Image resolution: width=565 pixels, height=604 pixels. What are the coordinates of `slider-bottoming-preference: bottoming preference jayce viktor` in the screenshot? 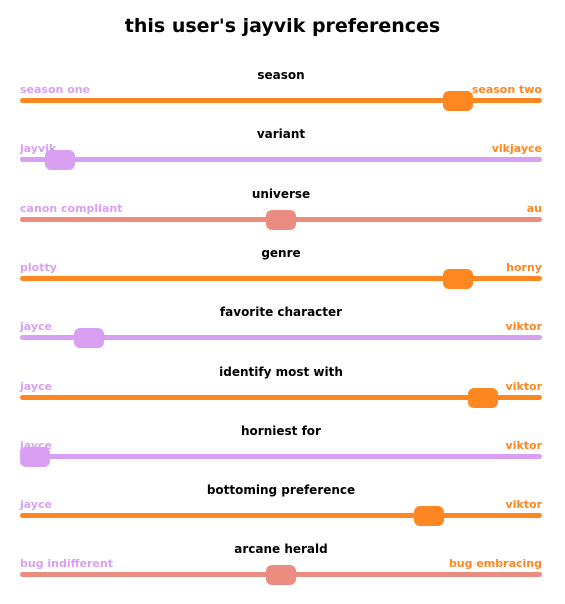 It's located at (281, 508).